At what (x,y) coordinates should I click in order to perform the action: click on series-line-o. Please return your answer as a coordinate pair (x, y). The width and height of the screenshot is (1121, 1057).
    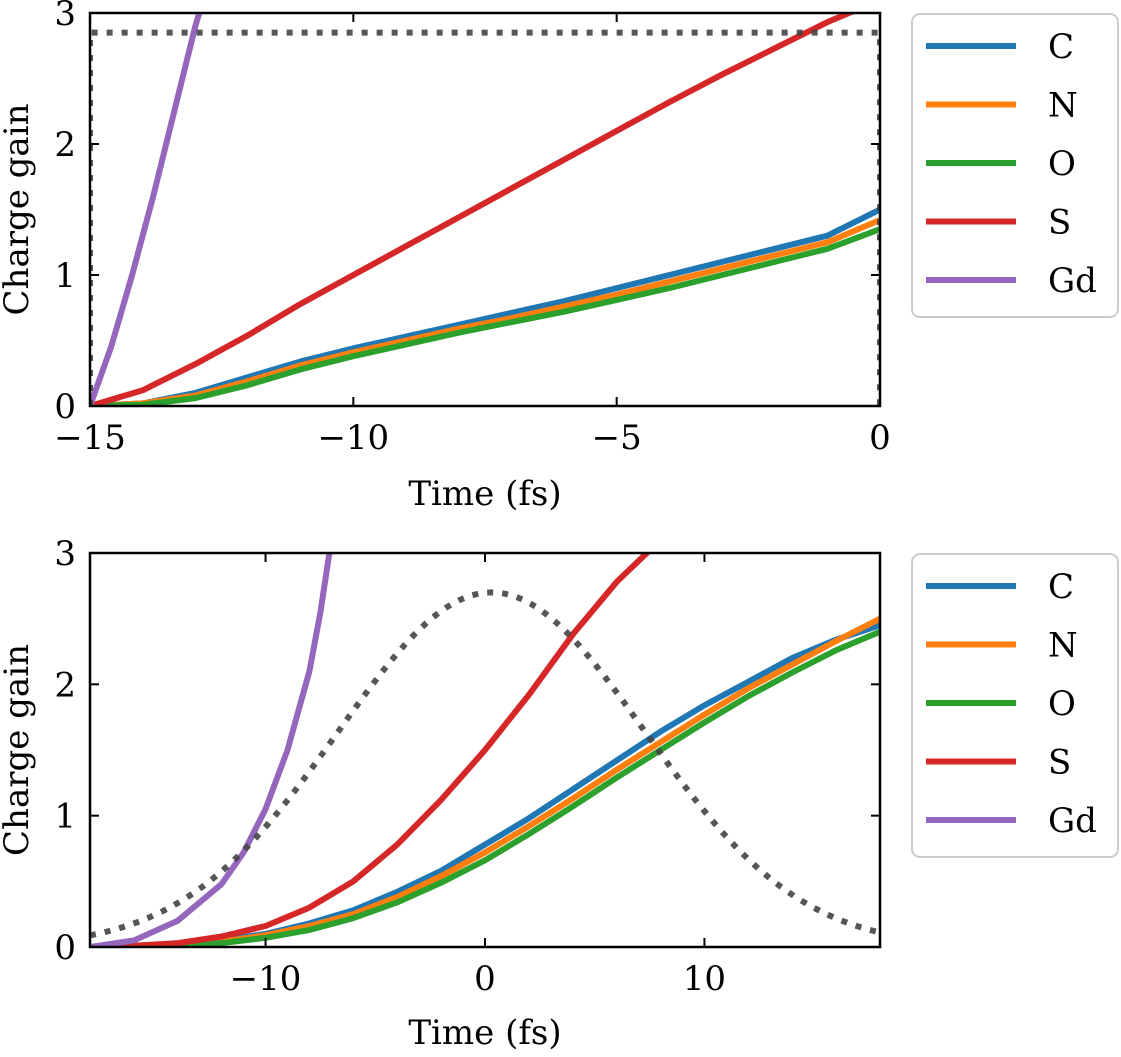
    Looking at the image, I should click on (485, 316).